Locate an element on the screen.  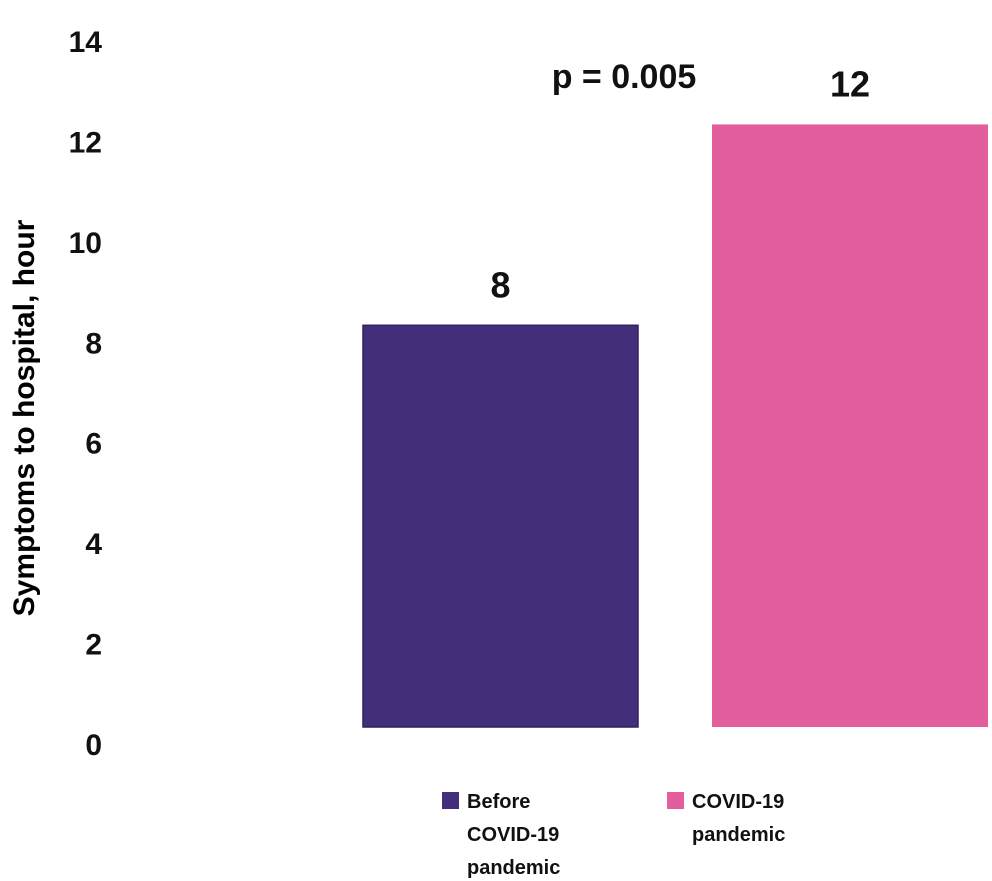
legend-item: Before COVID-19 pandemic is located at coordinates (501, 835).